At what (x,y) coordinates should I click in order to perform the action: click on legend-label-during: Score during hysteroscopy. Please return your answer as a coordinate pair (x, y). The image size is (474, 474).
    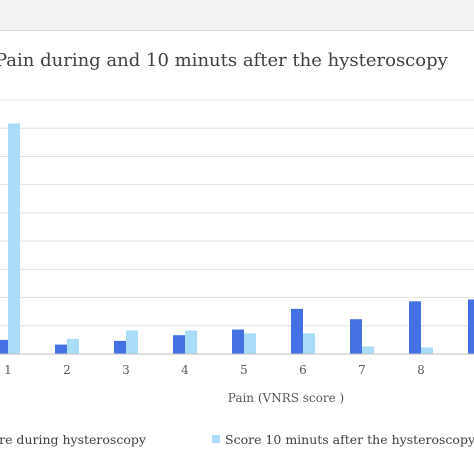
    Looking at the image, I should click on (73, 439).